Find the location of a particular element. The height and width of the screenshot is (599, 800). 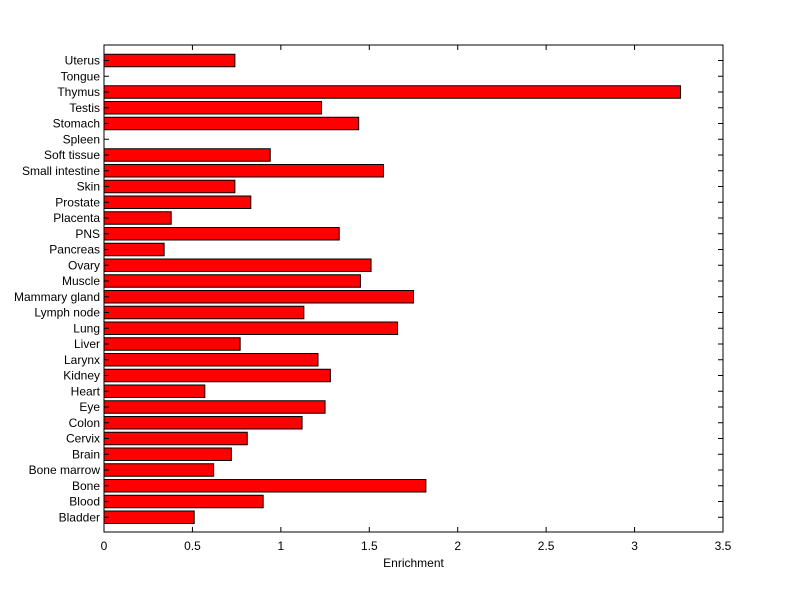

y-tick-label-prostate: Prostate is located at coordinates (77, 202).